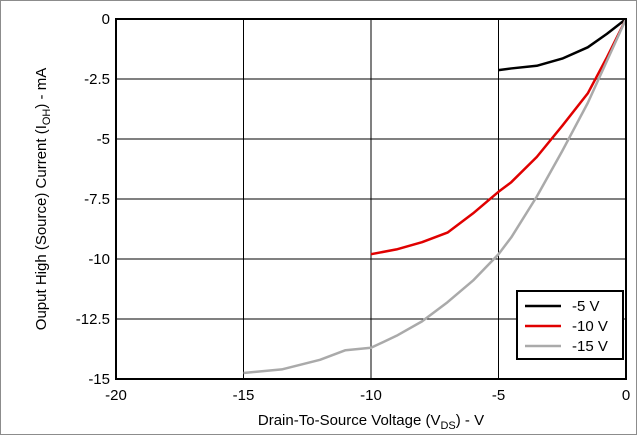  What do you see at coordinates (99, 259) in the screenshot?
I see `y-tick-label: -10` at bounding box center [99, 259].